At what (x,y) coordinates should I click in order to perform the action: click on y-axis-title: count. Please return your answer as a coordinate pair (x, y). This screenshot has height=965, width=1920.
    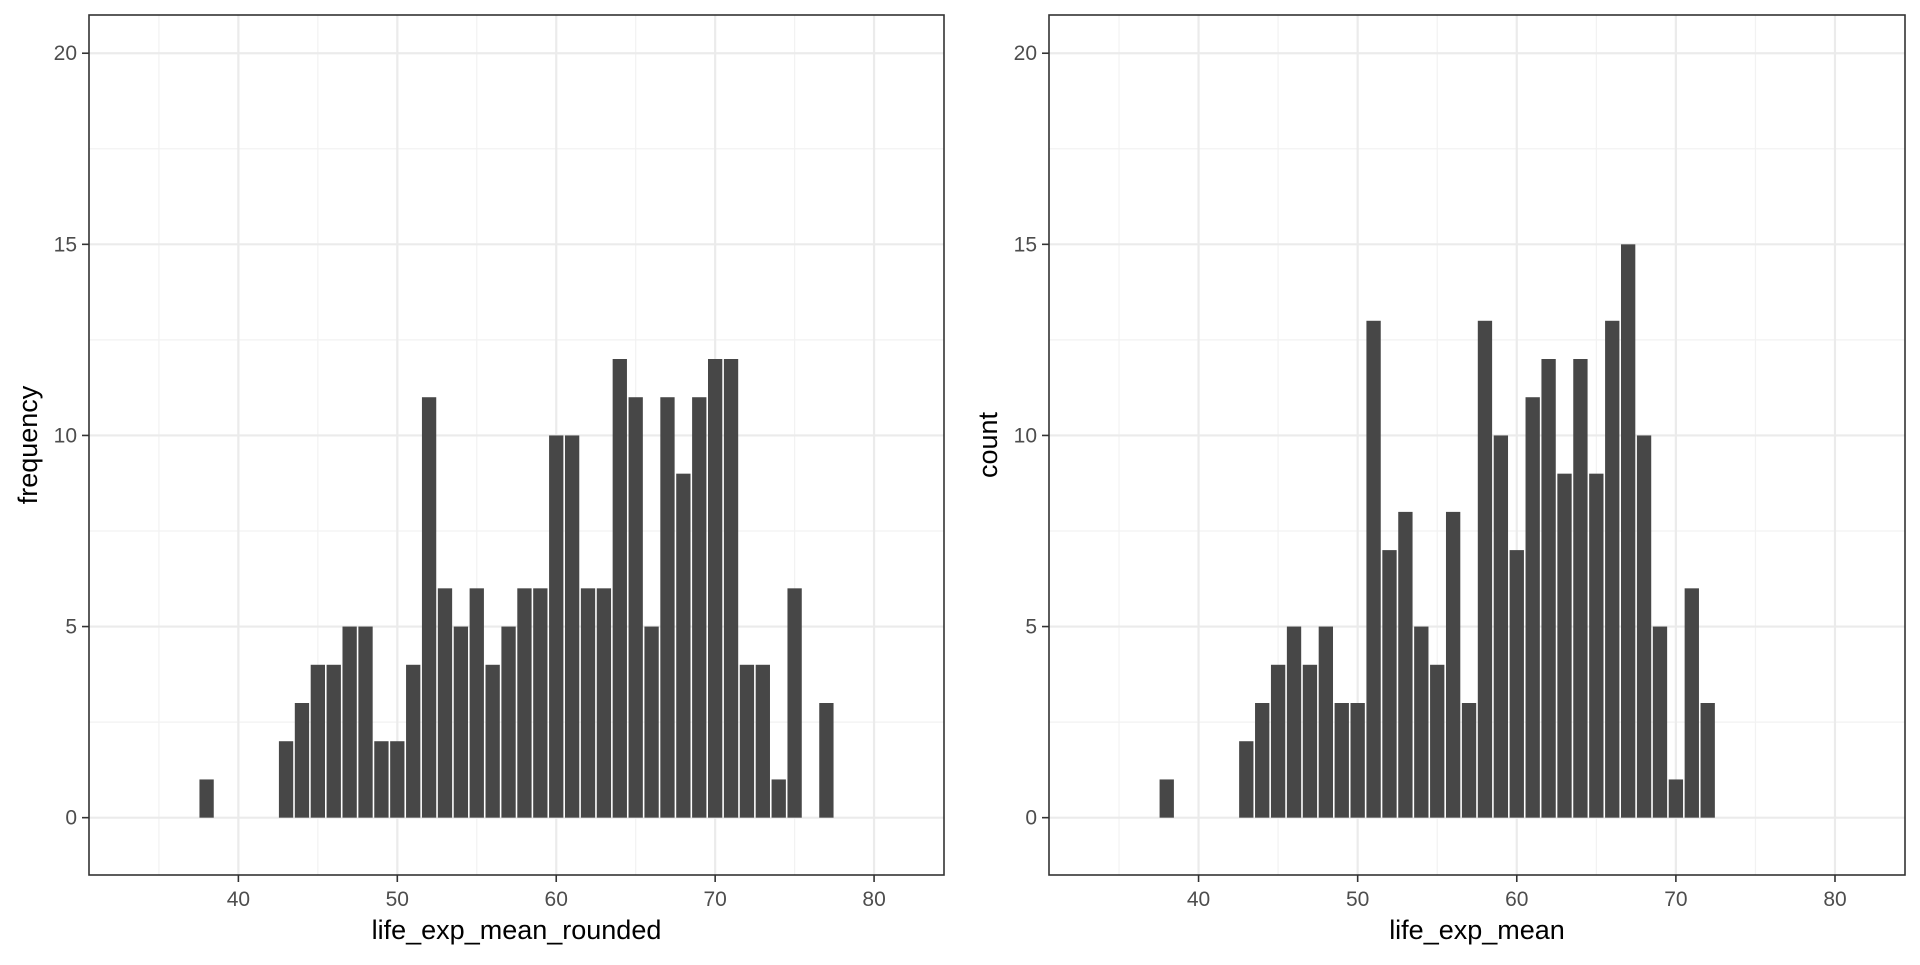
    Looking at the image, I should click on (988, 444).